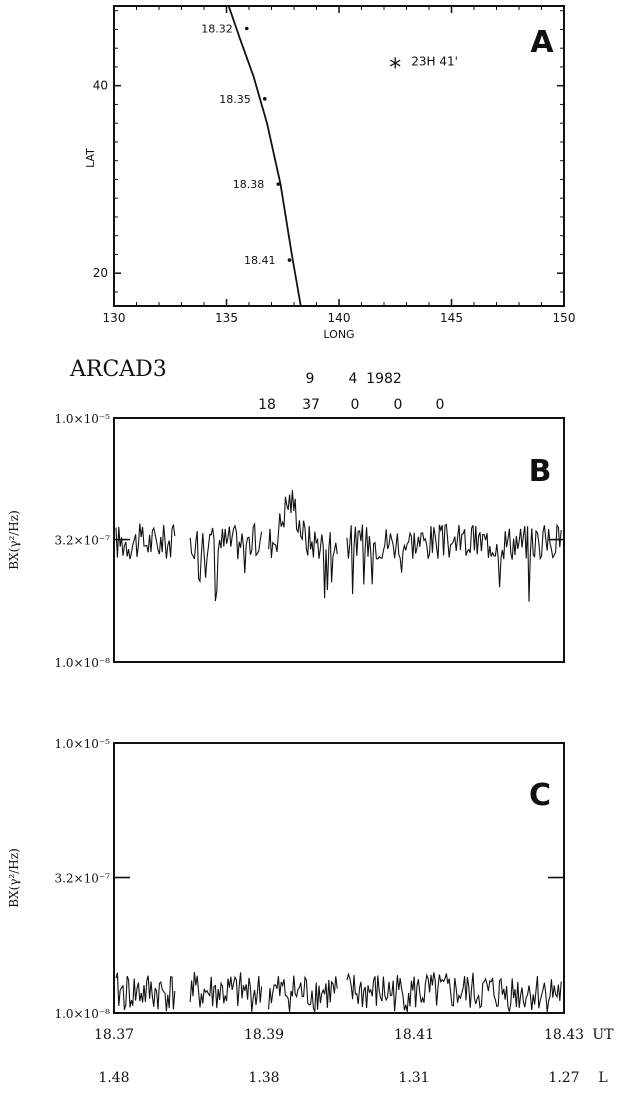 Image resolution: width=626 pixels, height=1101 pixels. What do you see at coordinates (267, 405) in the screenshot?
I see `time-hour: 18` at bounding box center [267, 405].